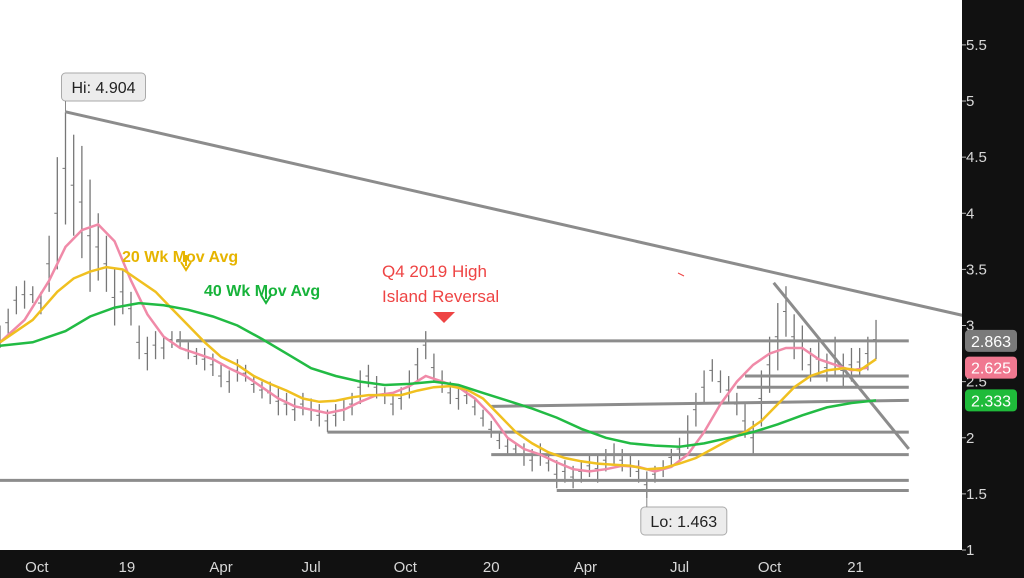 The height and width of the screenshot is (578, 1024). What do you see at coordinates (976, 157) in the screenshot?
I see `y-tick-label: 4.5` at bounding box center [976, 157].